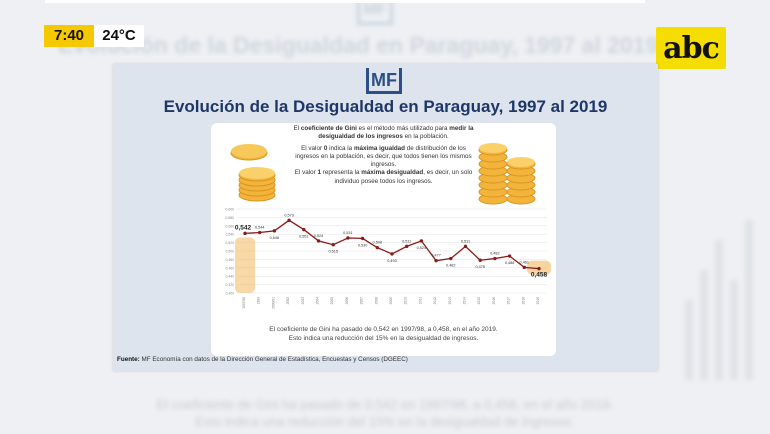 The height and width of the screenshot is (434, 770). Describe the element at coordinates (230, 243) in the screenshot. I see `y-tick-label: 0,520` at that location.